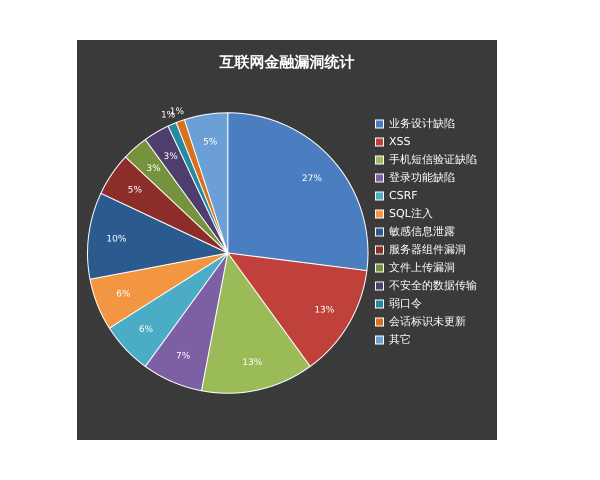  What do you see at coordinates (433, 285) in the screenshot?
I see `legend-label: 不安全的数据传输` at bounding box center [433, 285].